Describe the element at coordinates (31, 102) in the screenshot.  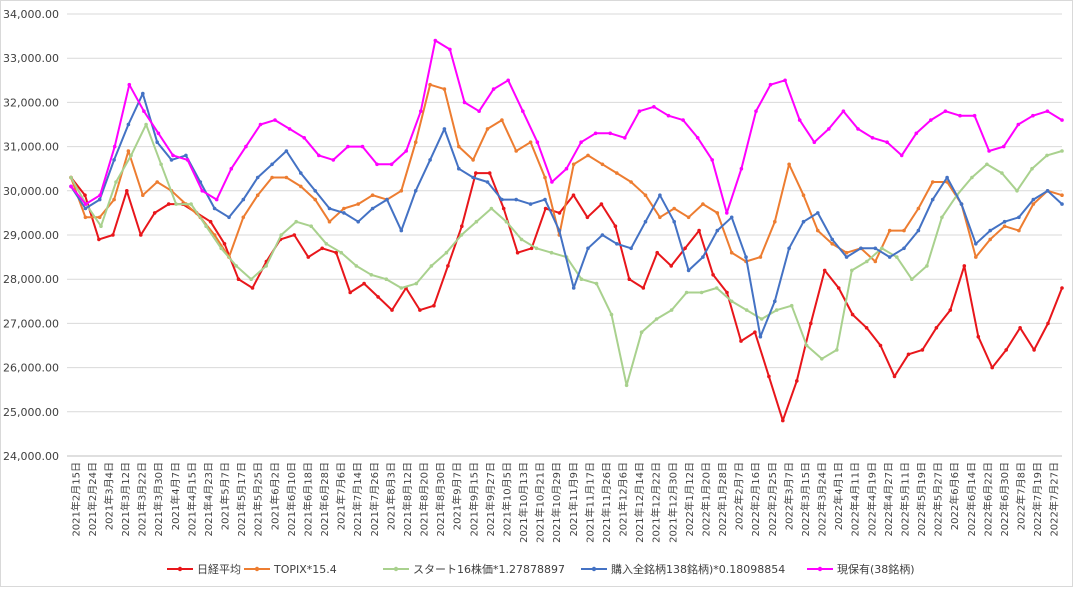
I see `y-tick-label: 32,000.00` at that location.